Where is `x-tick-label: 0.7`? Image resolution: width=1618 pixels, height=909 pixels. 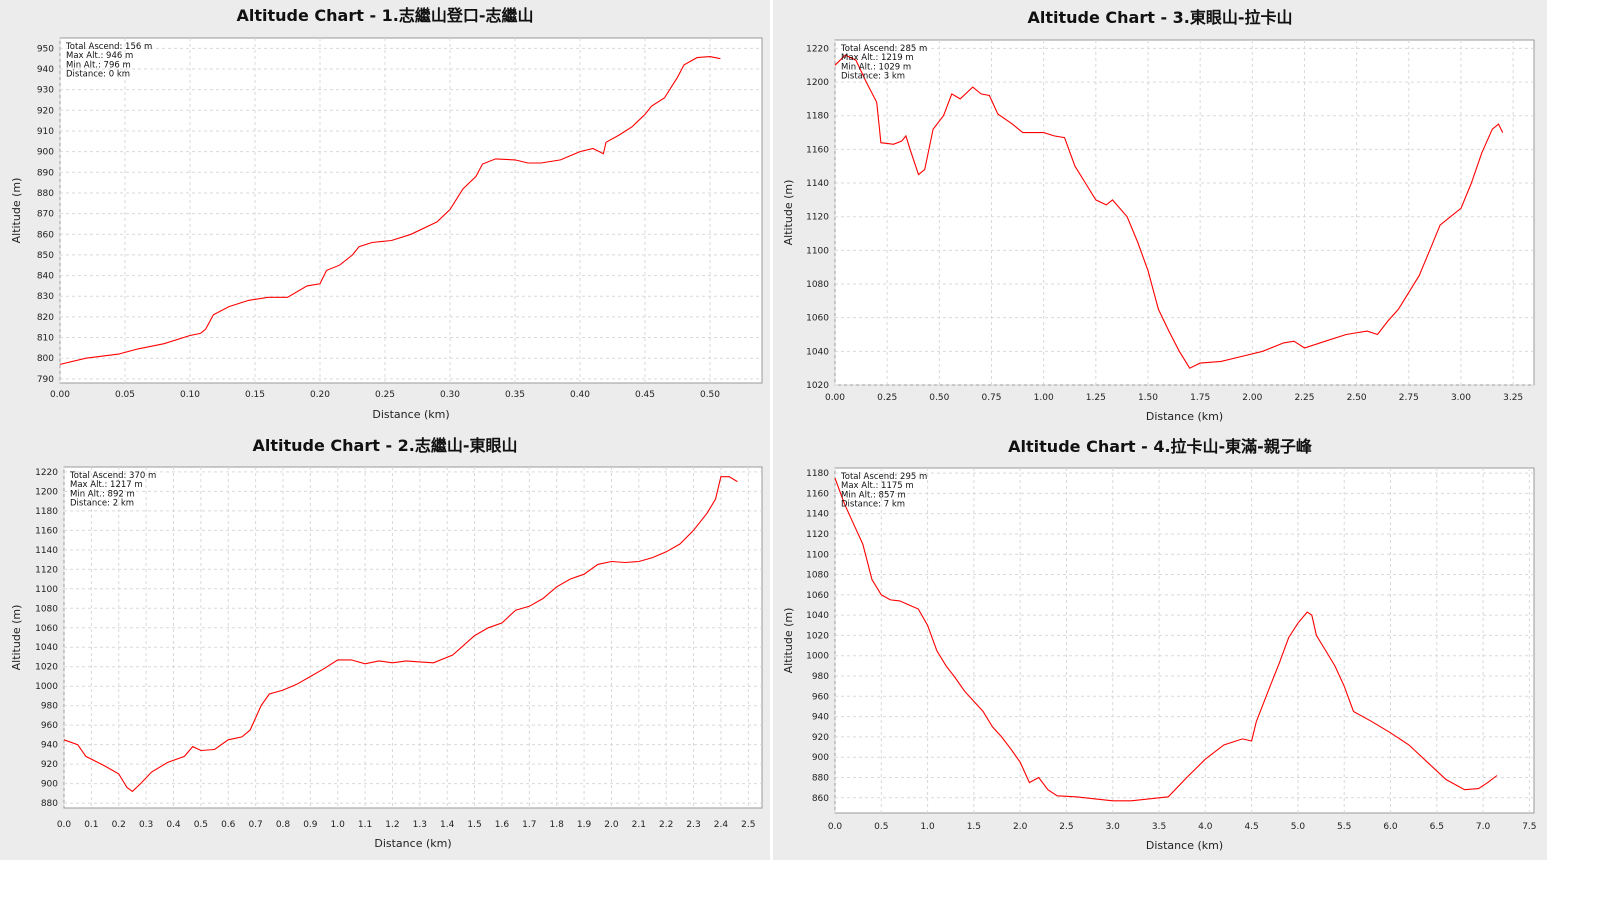
x-tick-label: 0.7 is located at coordinates (255, 825).